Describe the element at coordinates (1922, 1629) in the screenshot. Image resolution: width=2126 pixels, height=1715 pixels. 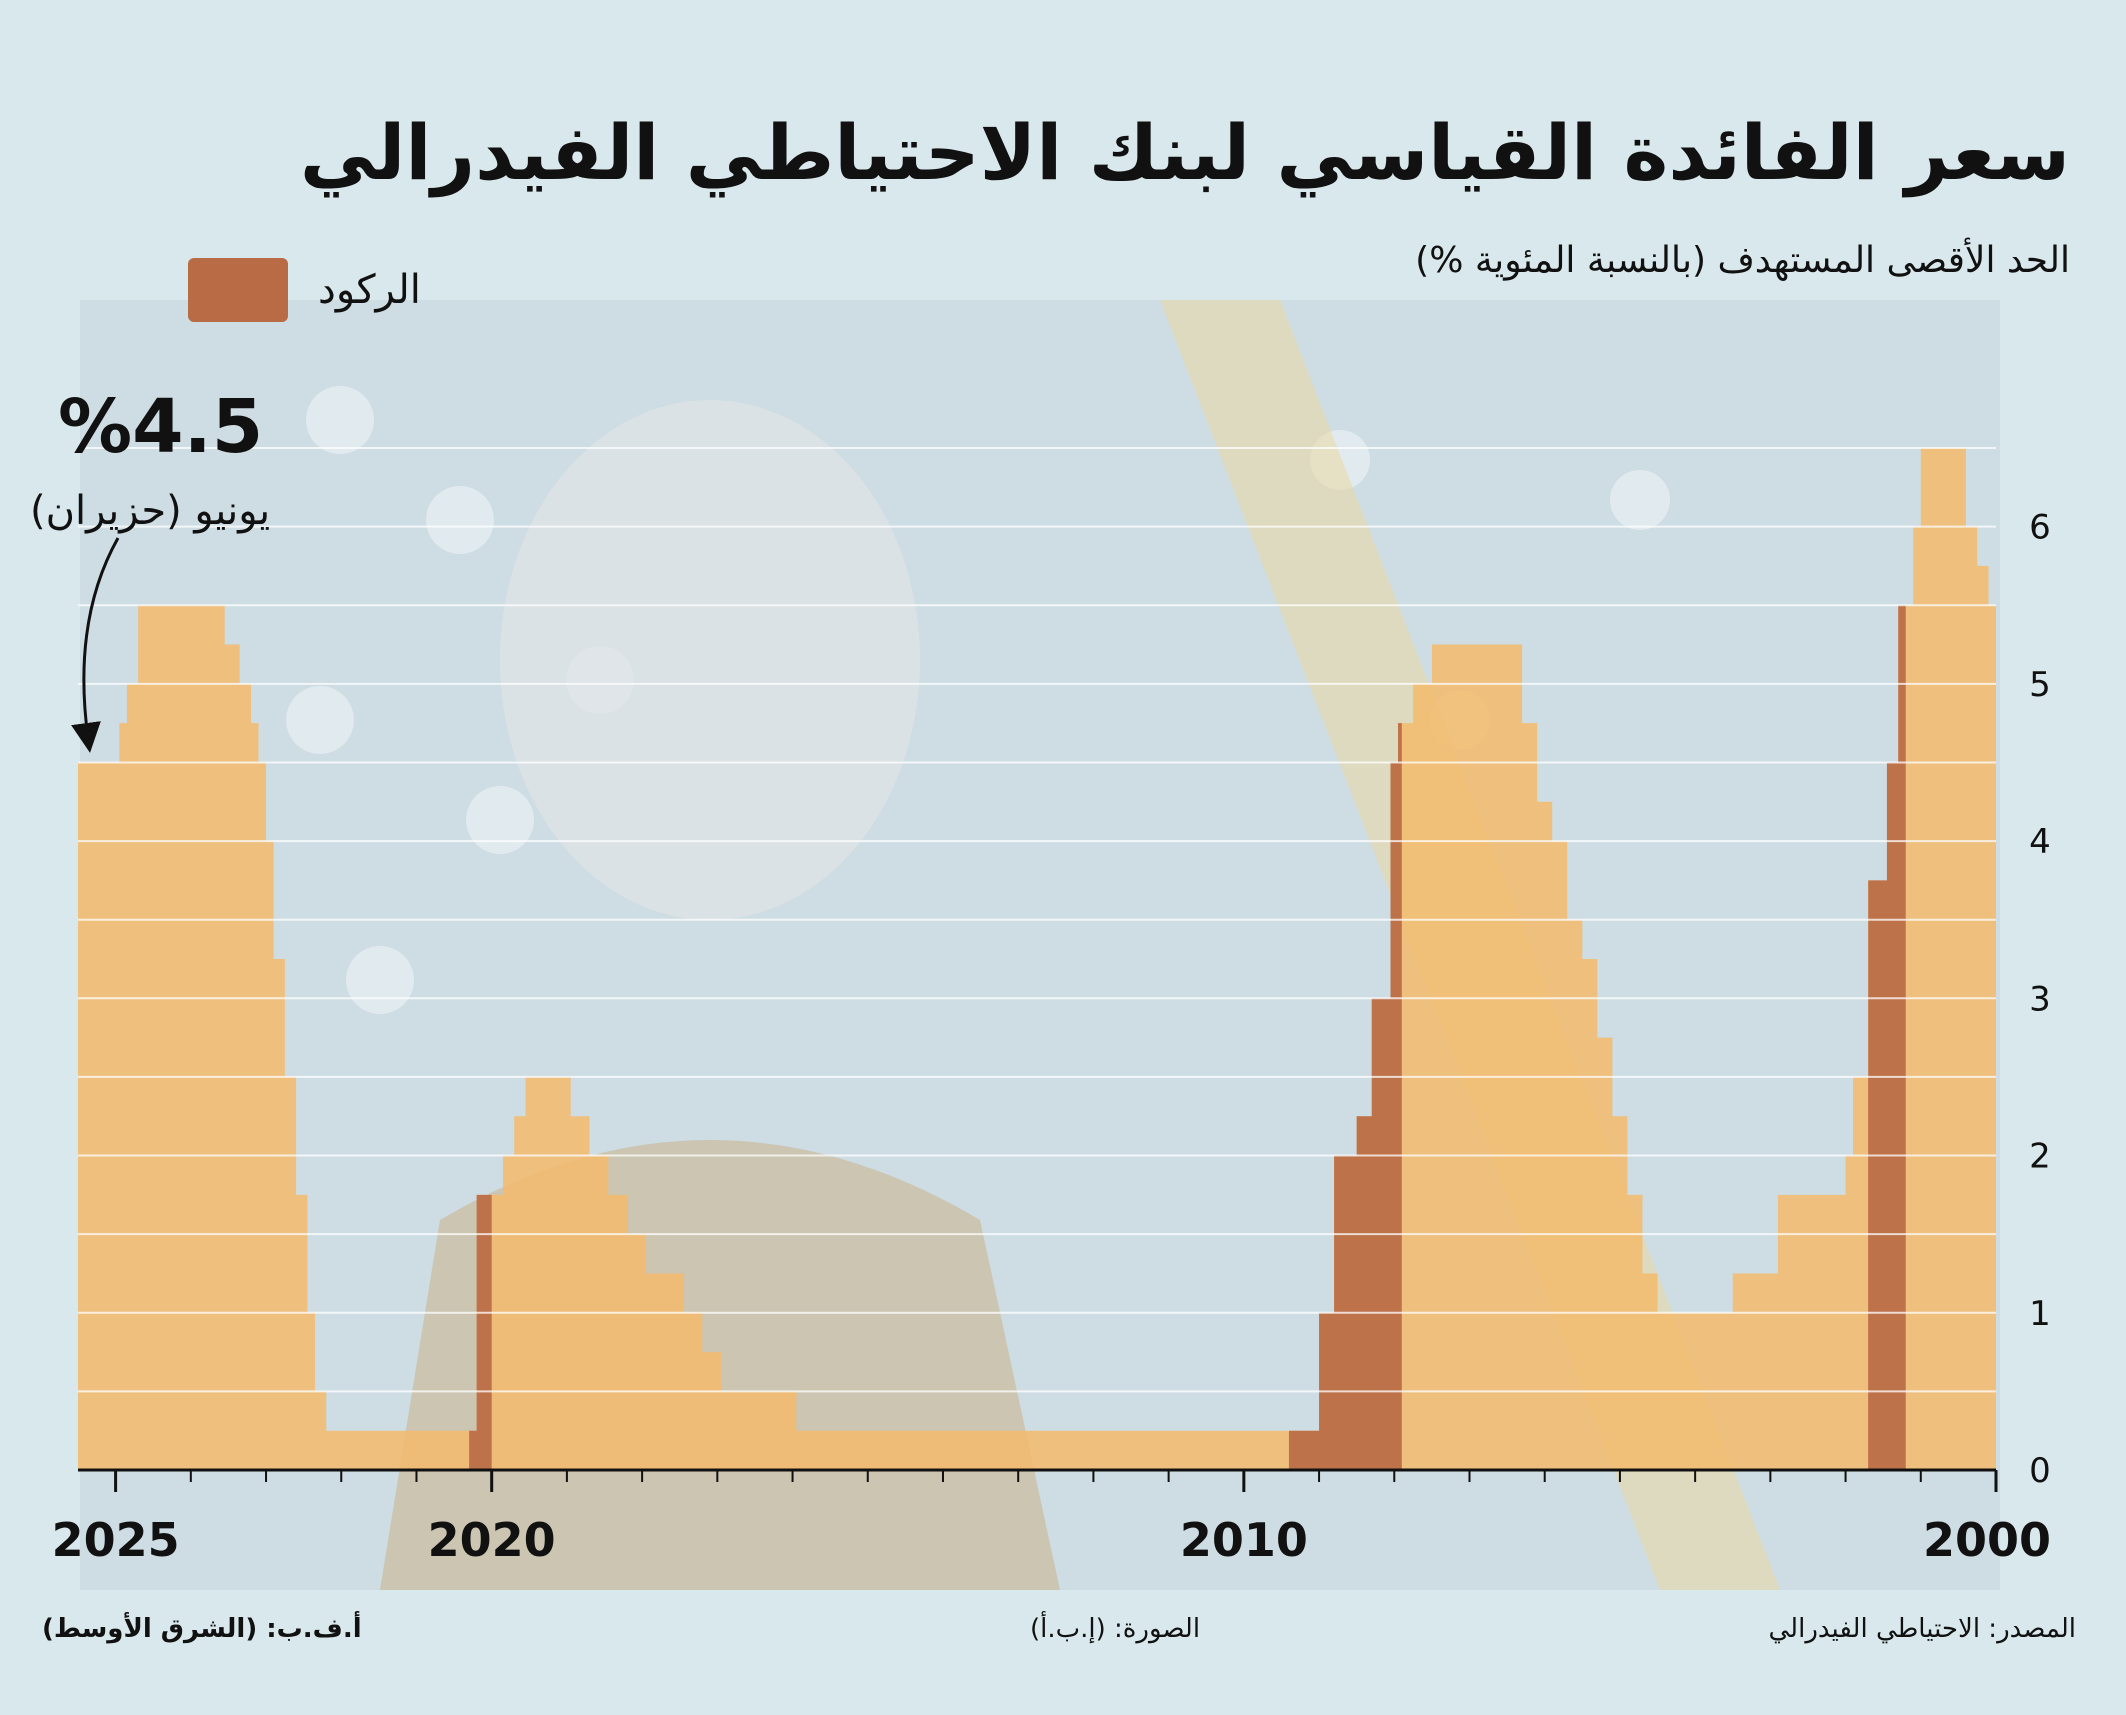
I see `footer-source: المصدر: الاحتياطي الفيدرالي` at that location.